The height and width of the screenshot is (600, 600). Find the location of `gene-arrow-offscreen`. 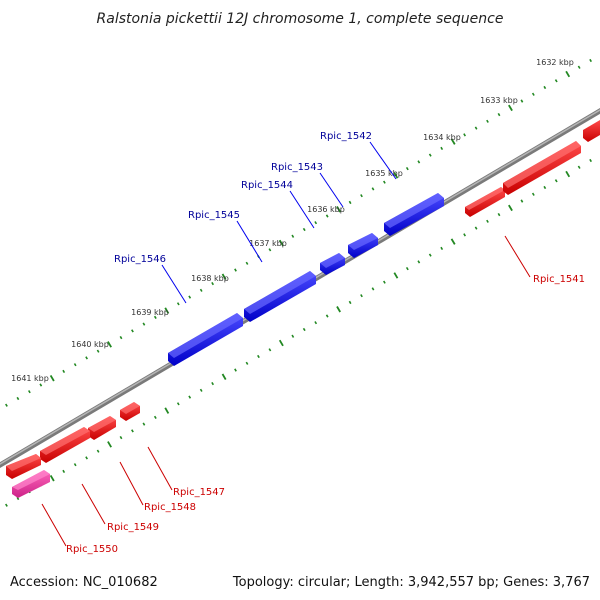

gene-arrow-offscreen is located at coordinates (591, 131).